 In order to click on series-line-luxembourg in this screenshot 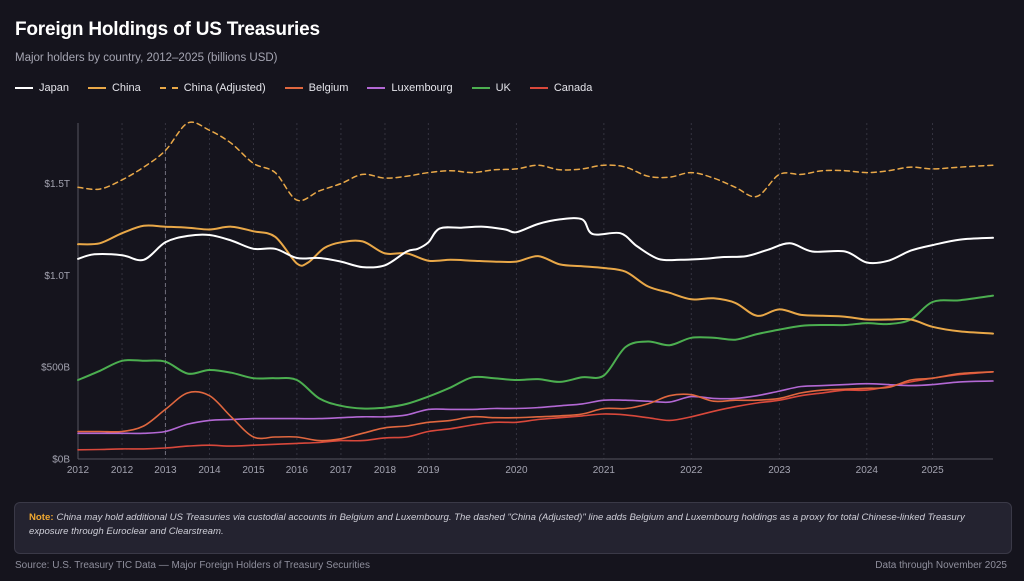, I will do `click(535, 407)`.